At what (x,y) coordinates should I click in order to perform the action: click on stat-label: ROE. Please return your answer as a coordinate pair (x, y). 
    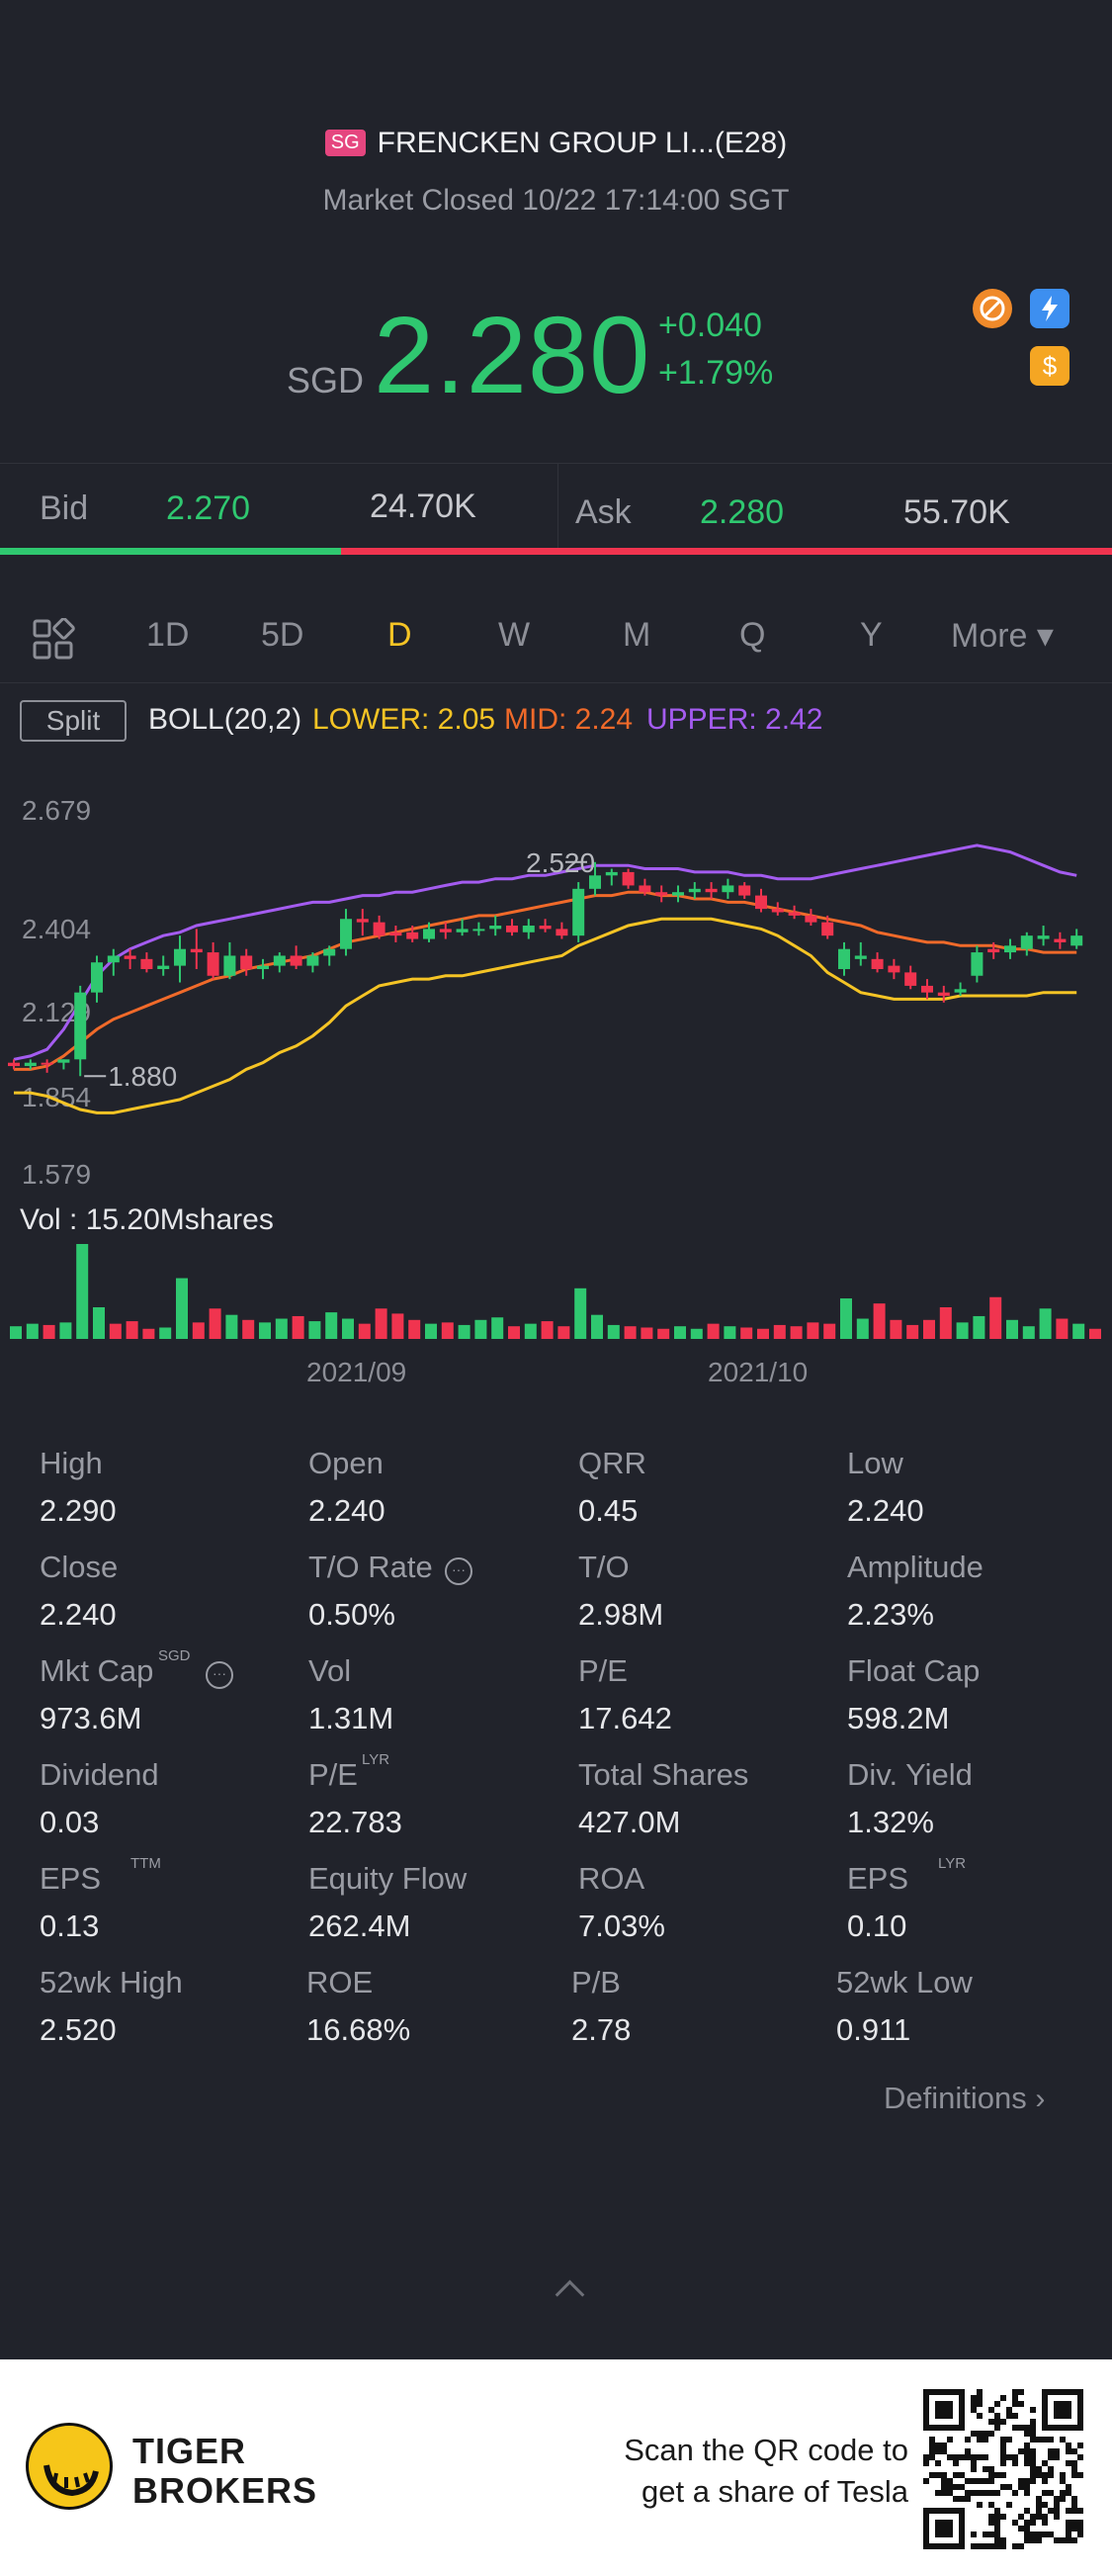
    Looking at the image, I should click on (340, 1982).